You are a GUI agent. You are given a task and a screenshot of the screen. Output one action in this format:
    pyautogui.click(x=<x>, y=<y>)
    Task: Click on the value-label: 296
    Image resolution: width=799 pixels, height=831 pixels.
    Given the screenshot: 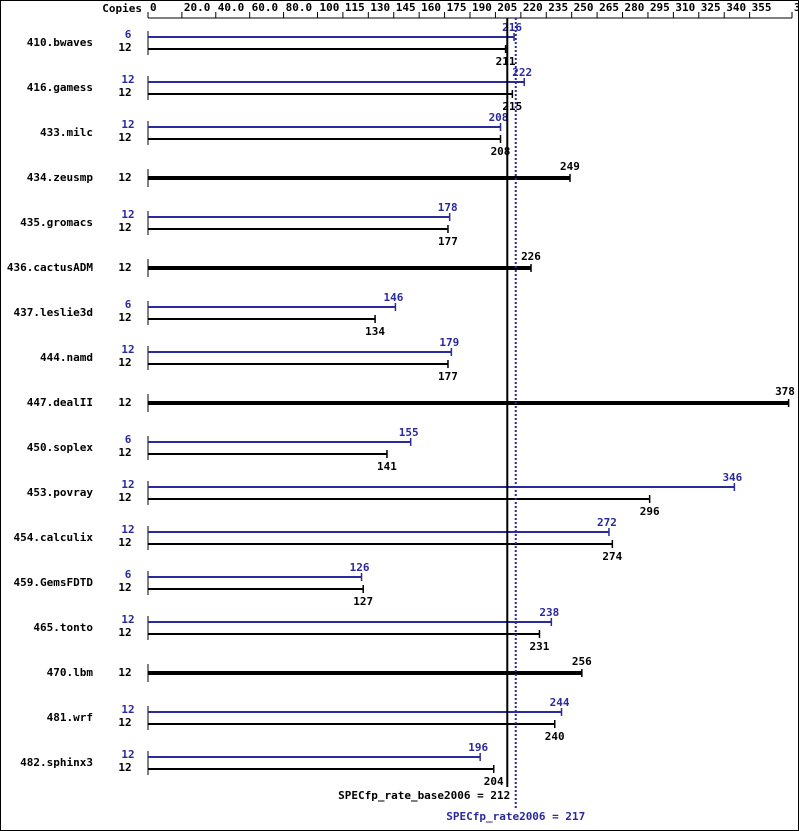 What is the action you would take?
    pyautogui.click(x=650, y=511)
    